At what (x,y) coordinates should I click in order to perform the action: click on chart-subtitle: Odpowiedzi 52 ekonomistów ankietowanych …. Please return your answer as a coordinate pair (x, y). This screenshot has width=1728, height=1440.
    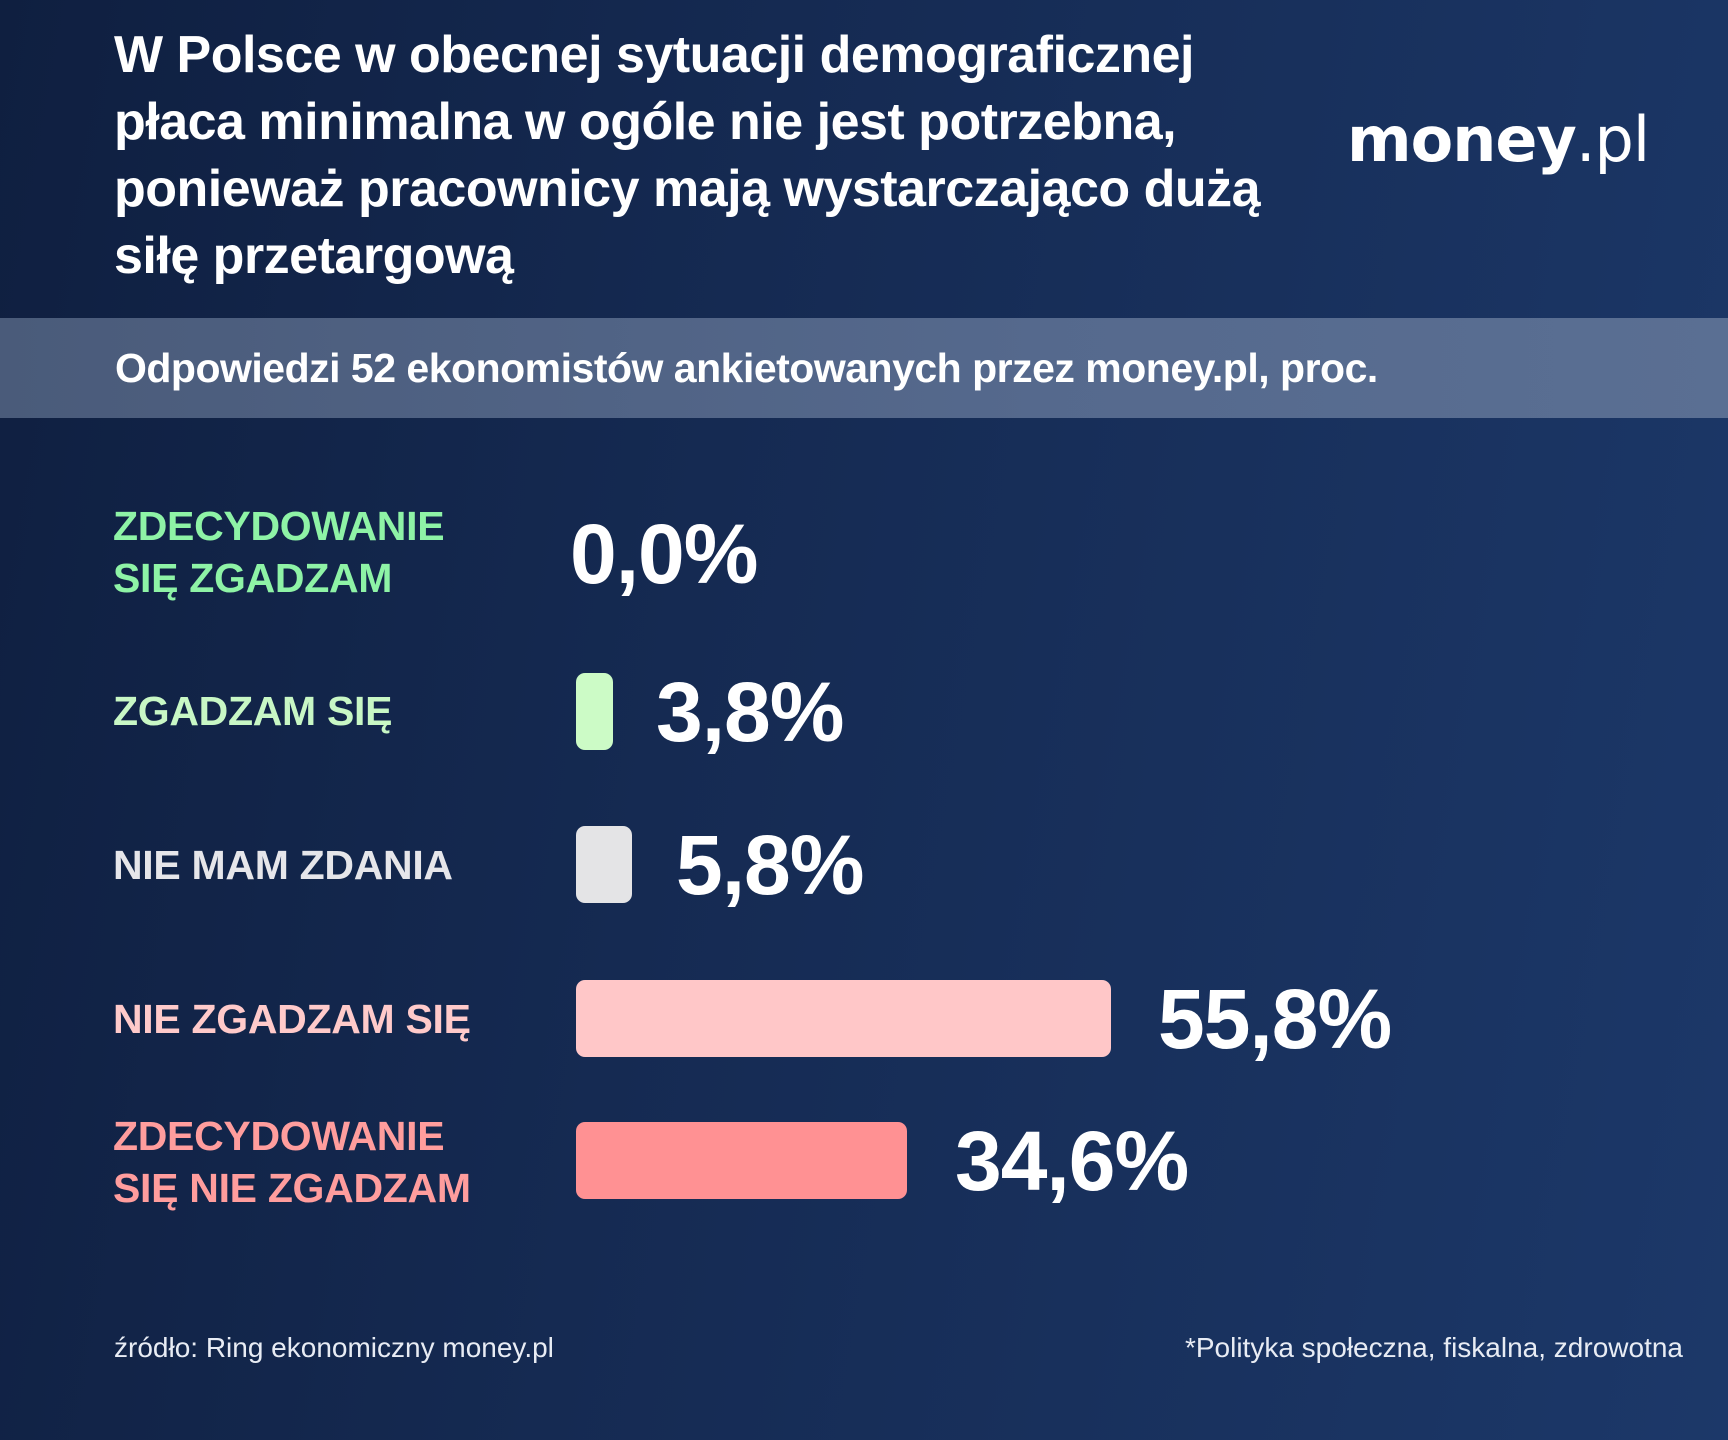
    Looking at the image, I should click on (746, 368).